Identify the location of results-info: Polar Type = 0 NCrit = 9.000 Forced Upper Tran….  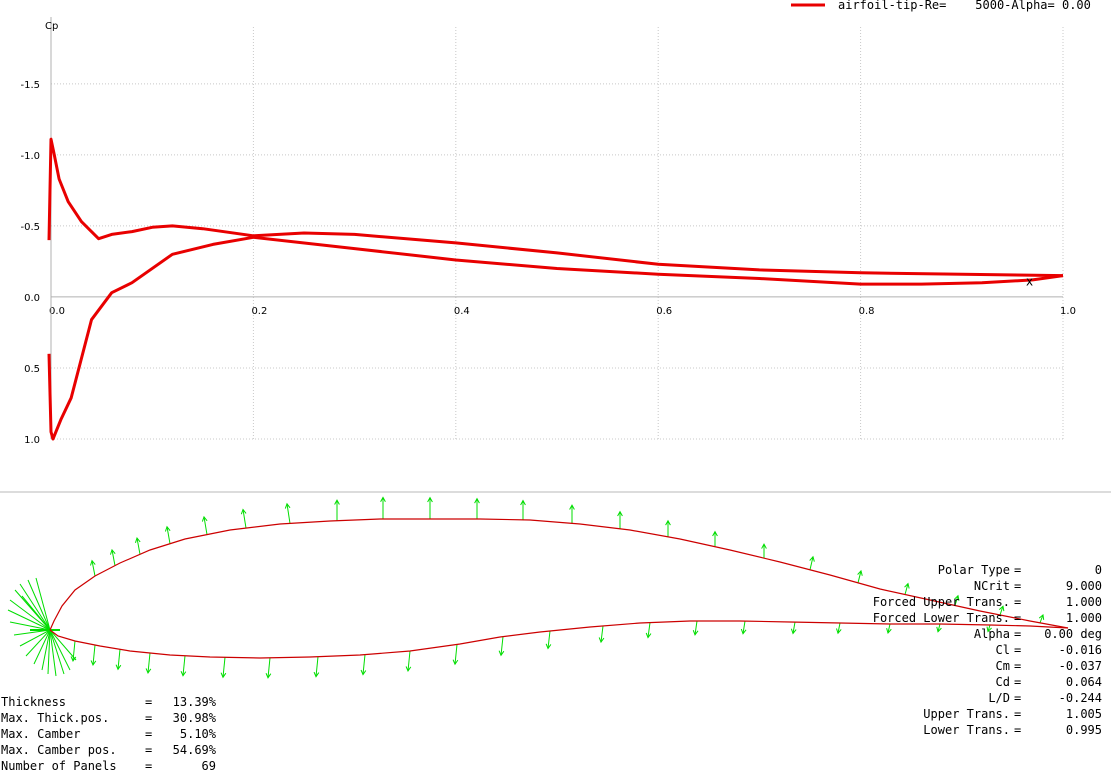
(987, 650).